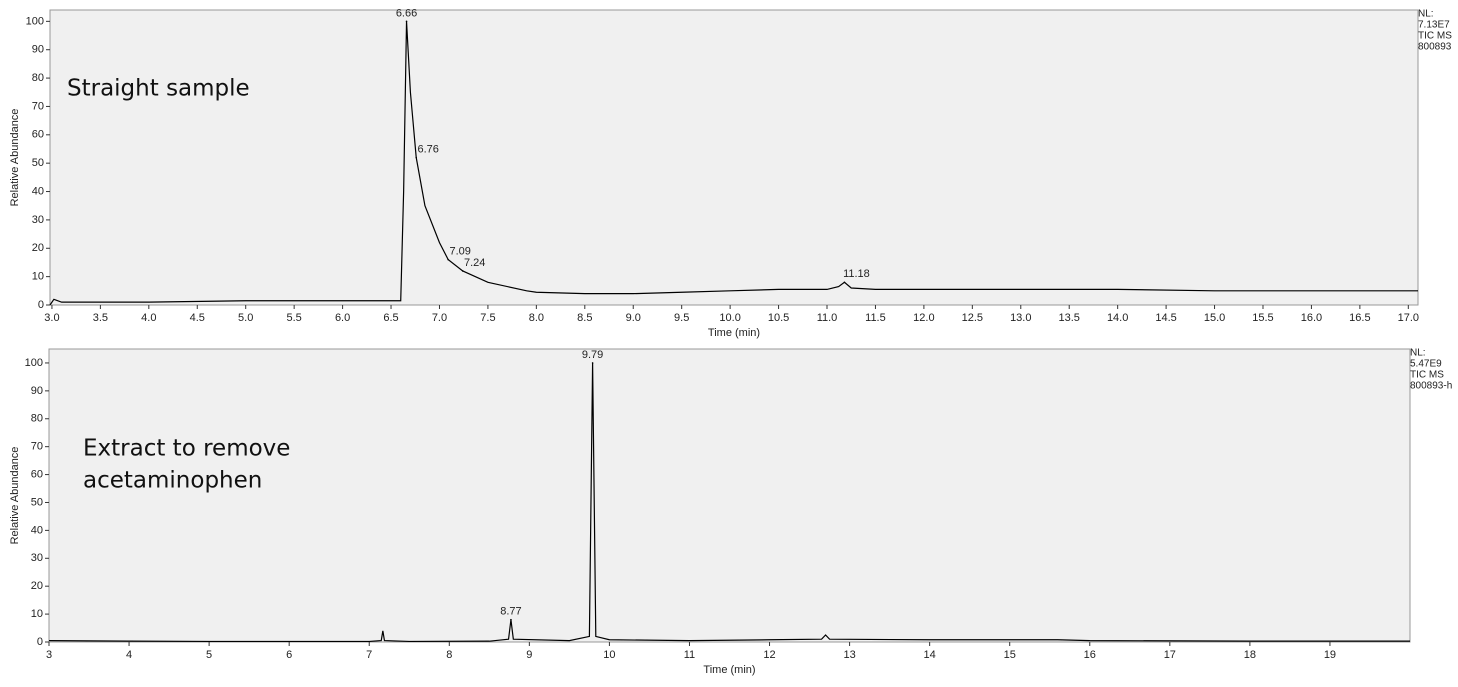 The height and width of the screenshot is (687, 1458). Describe the element at coordinates (1434, 25) in the screenshot. I see `info-text: 7.13E7` at that location.